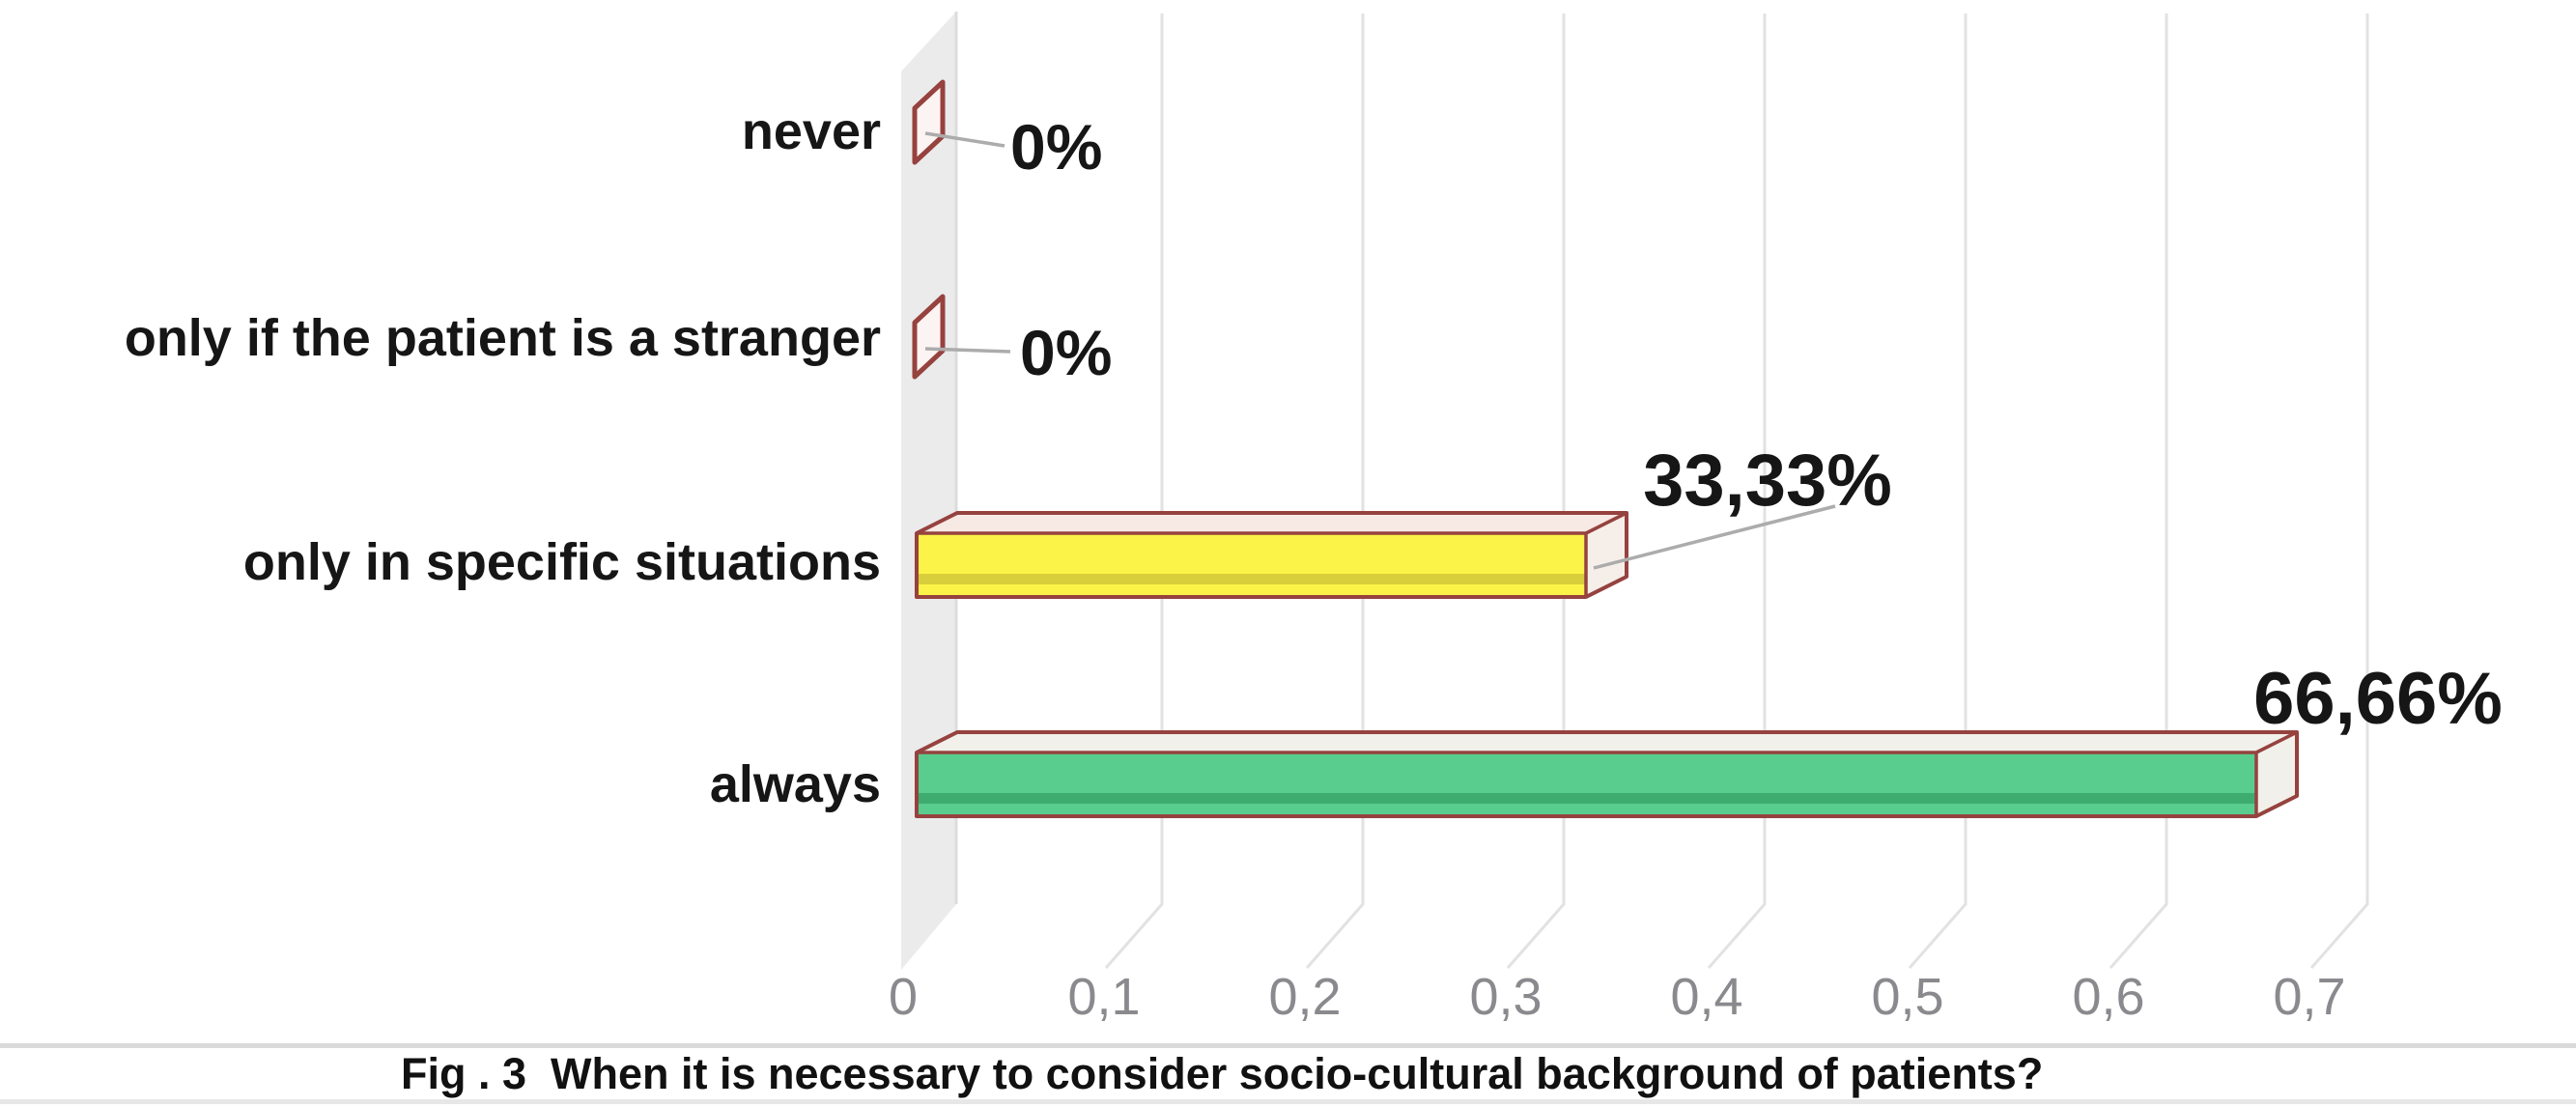 The image size is (2576, 1107). Describe the element at coordinates (795, 784) in the screenshot. I see `category-label-3: always` at that location.